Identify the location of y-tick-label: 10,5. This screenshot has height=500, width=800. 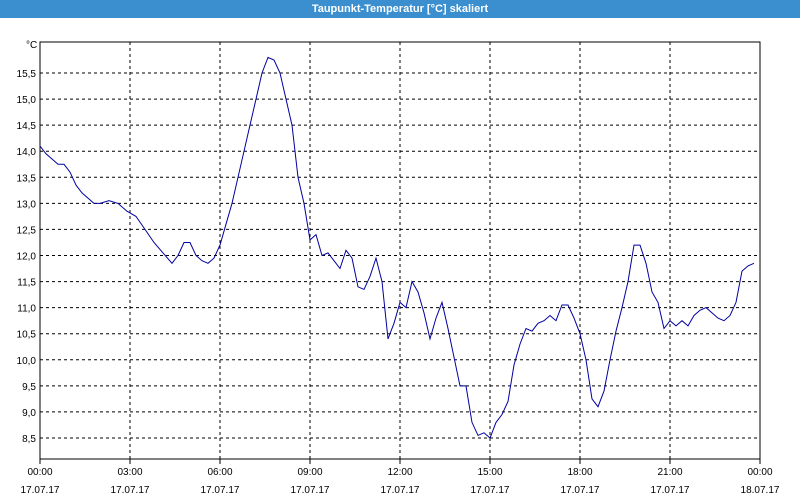
(27, 335).